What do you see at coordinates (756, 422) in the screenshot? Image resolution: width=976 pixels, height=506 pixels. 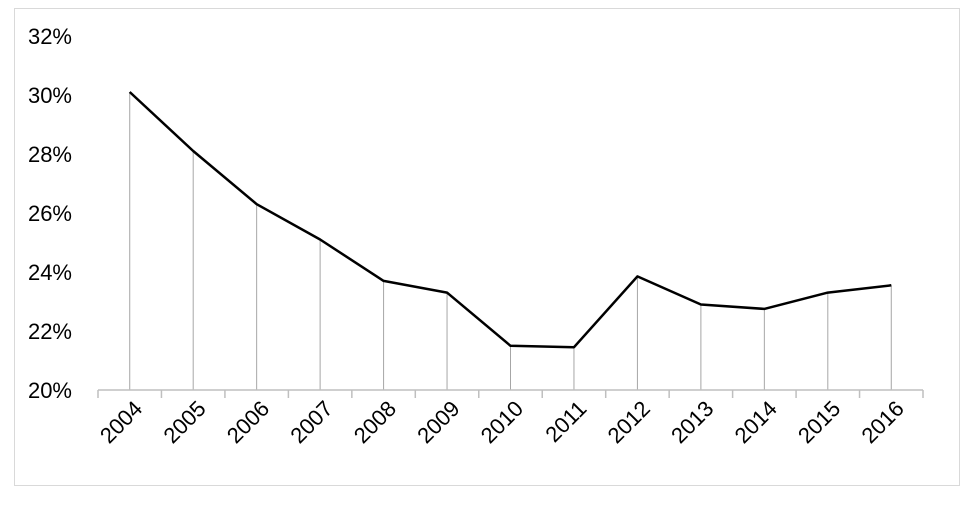 I see `x-tick-label: 2014` at bounding box center [756, 422].